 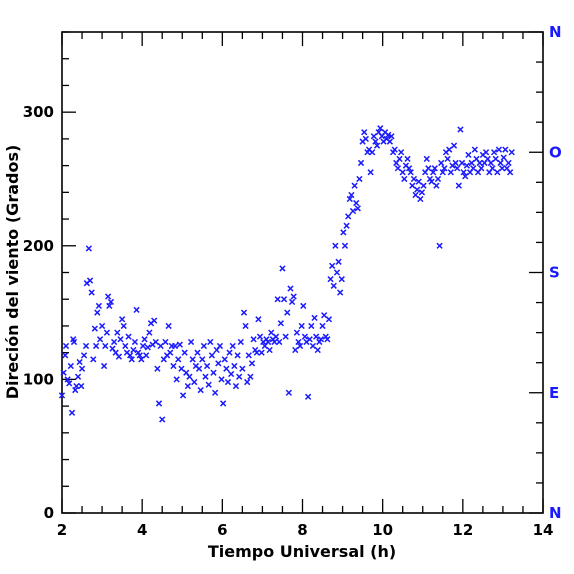 I want to click on y-tick-label: 300, so click(x=38, y=112).